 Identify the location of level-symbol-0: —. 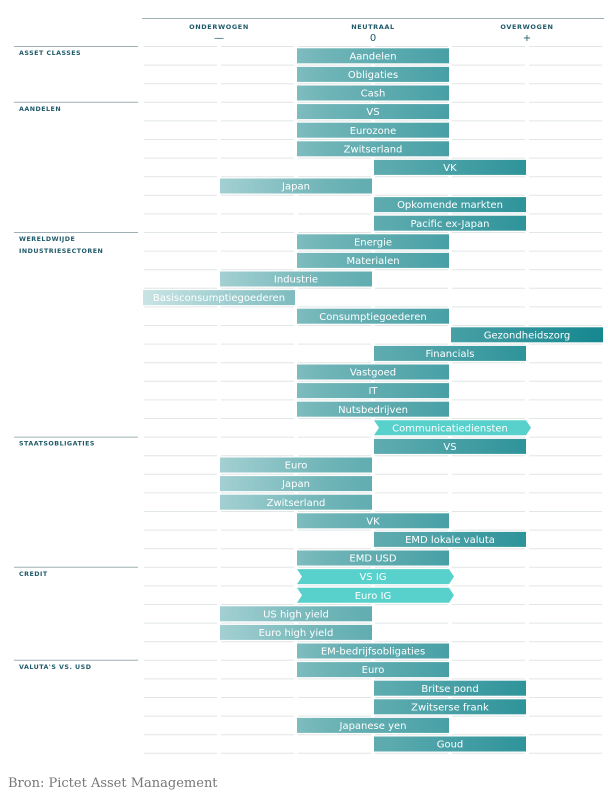
(219, 38).